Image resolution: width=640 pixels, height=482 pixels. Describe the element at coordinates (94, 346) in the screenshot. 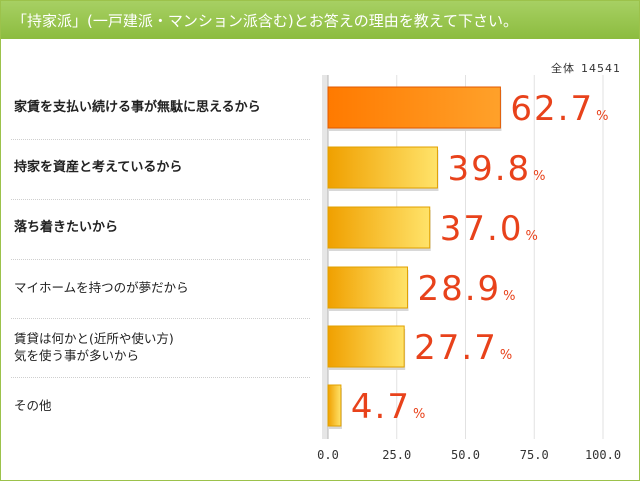

I see `category-label: 賃貸は何かと(近所や使い方) 気を使う事が多いから` at that location.